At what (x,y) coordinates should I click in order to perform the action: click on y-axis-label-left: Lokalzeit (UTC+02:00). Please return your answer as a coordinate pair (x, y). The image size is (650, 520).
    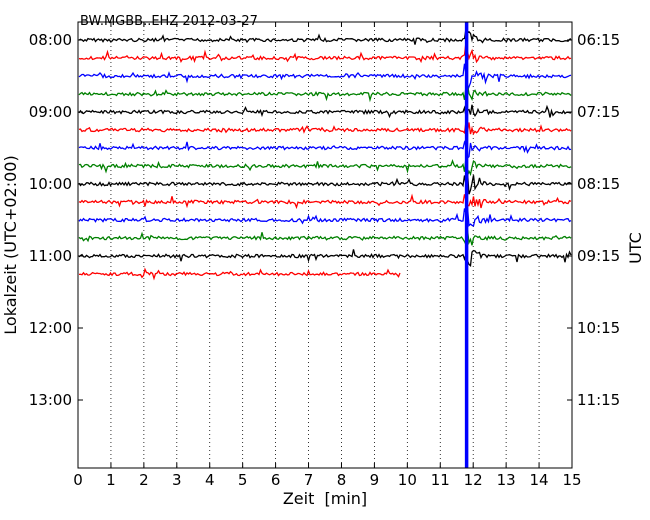
    Looking at the image, I should click on (10, 244).